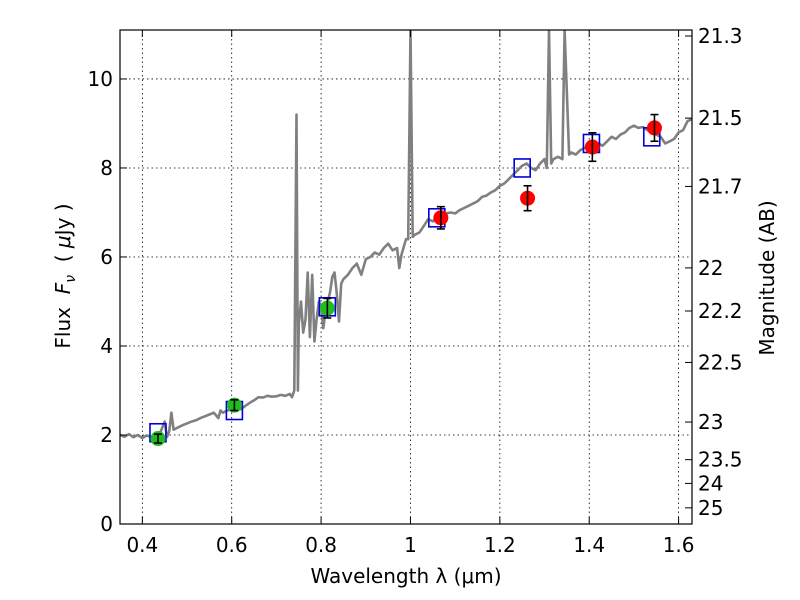  Describe the element at coordinates (710, 422) in the screenshot. I see `mag-tick-label: 23` at that location.